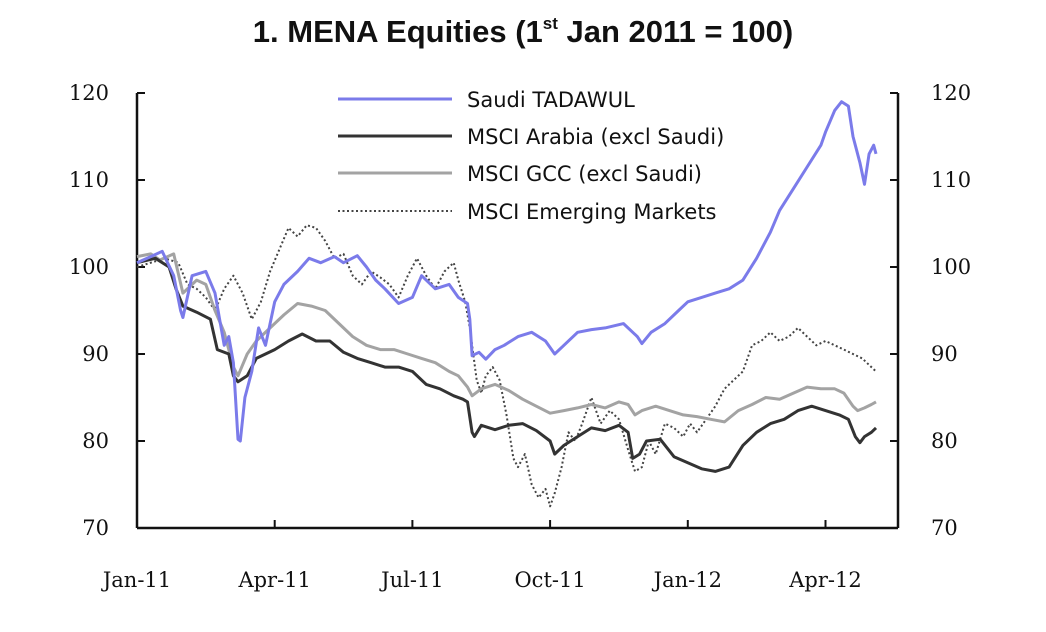 Image resolution: width=1046 pixels, height=632 pixels. I want to click on left-y-tick-label: 120, so click(89, 93).